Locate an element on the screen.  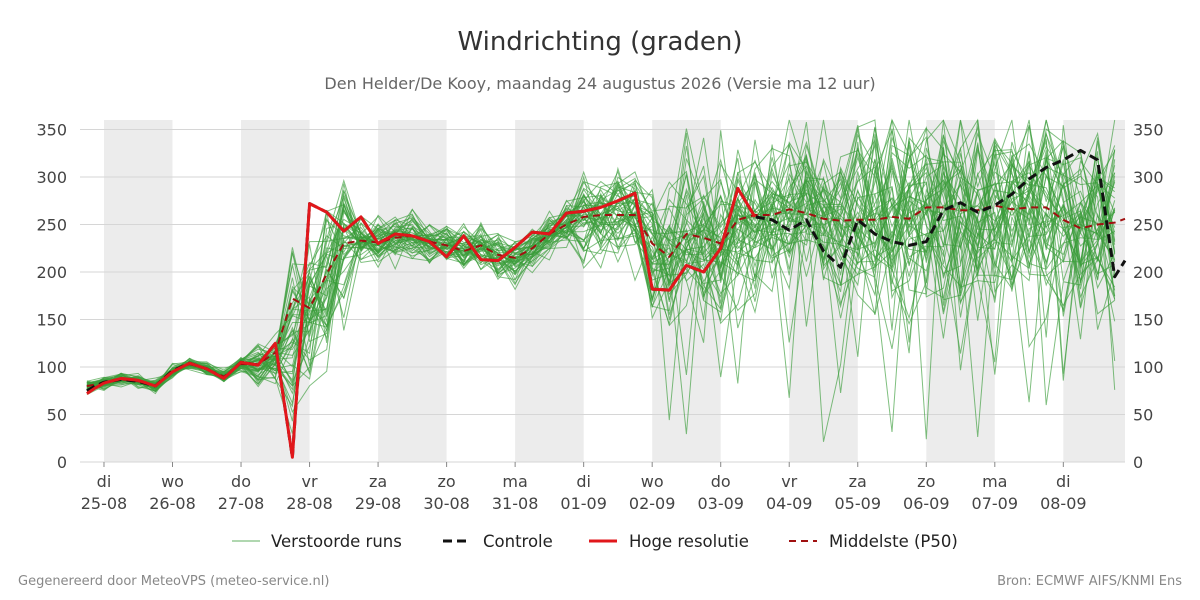
x-tick-day-7: di is located at coordinates (583, 481).